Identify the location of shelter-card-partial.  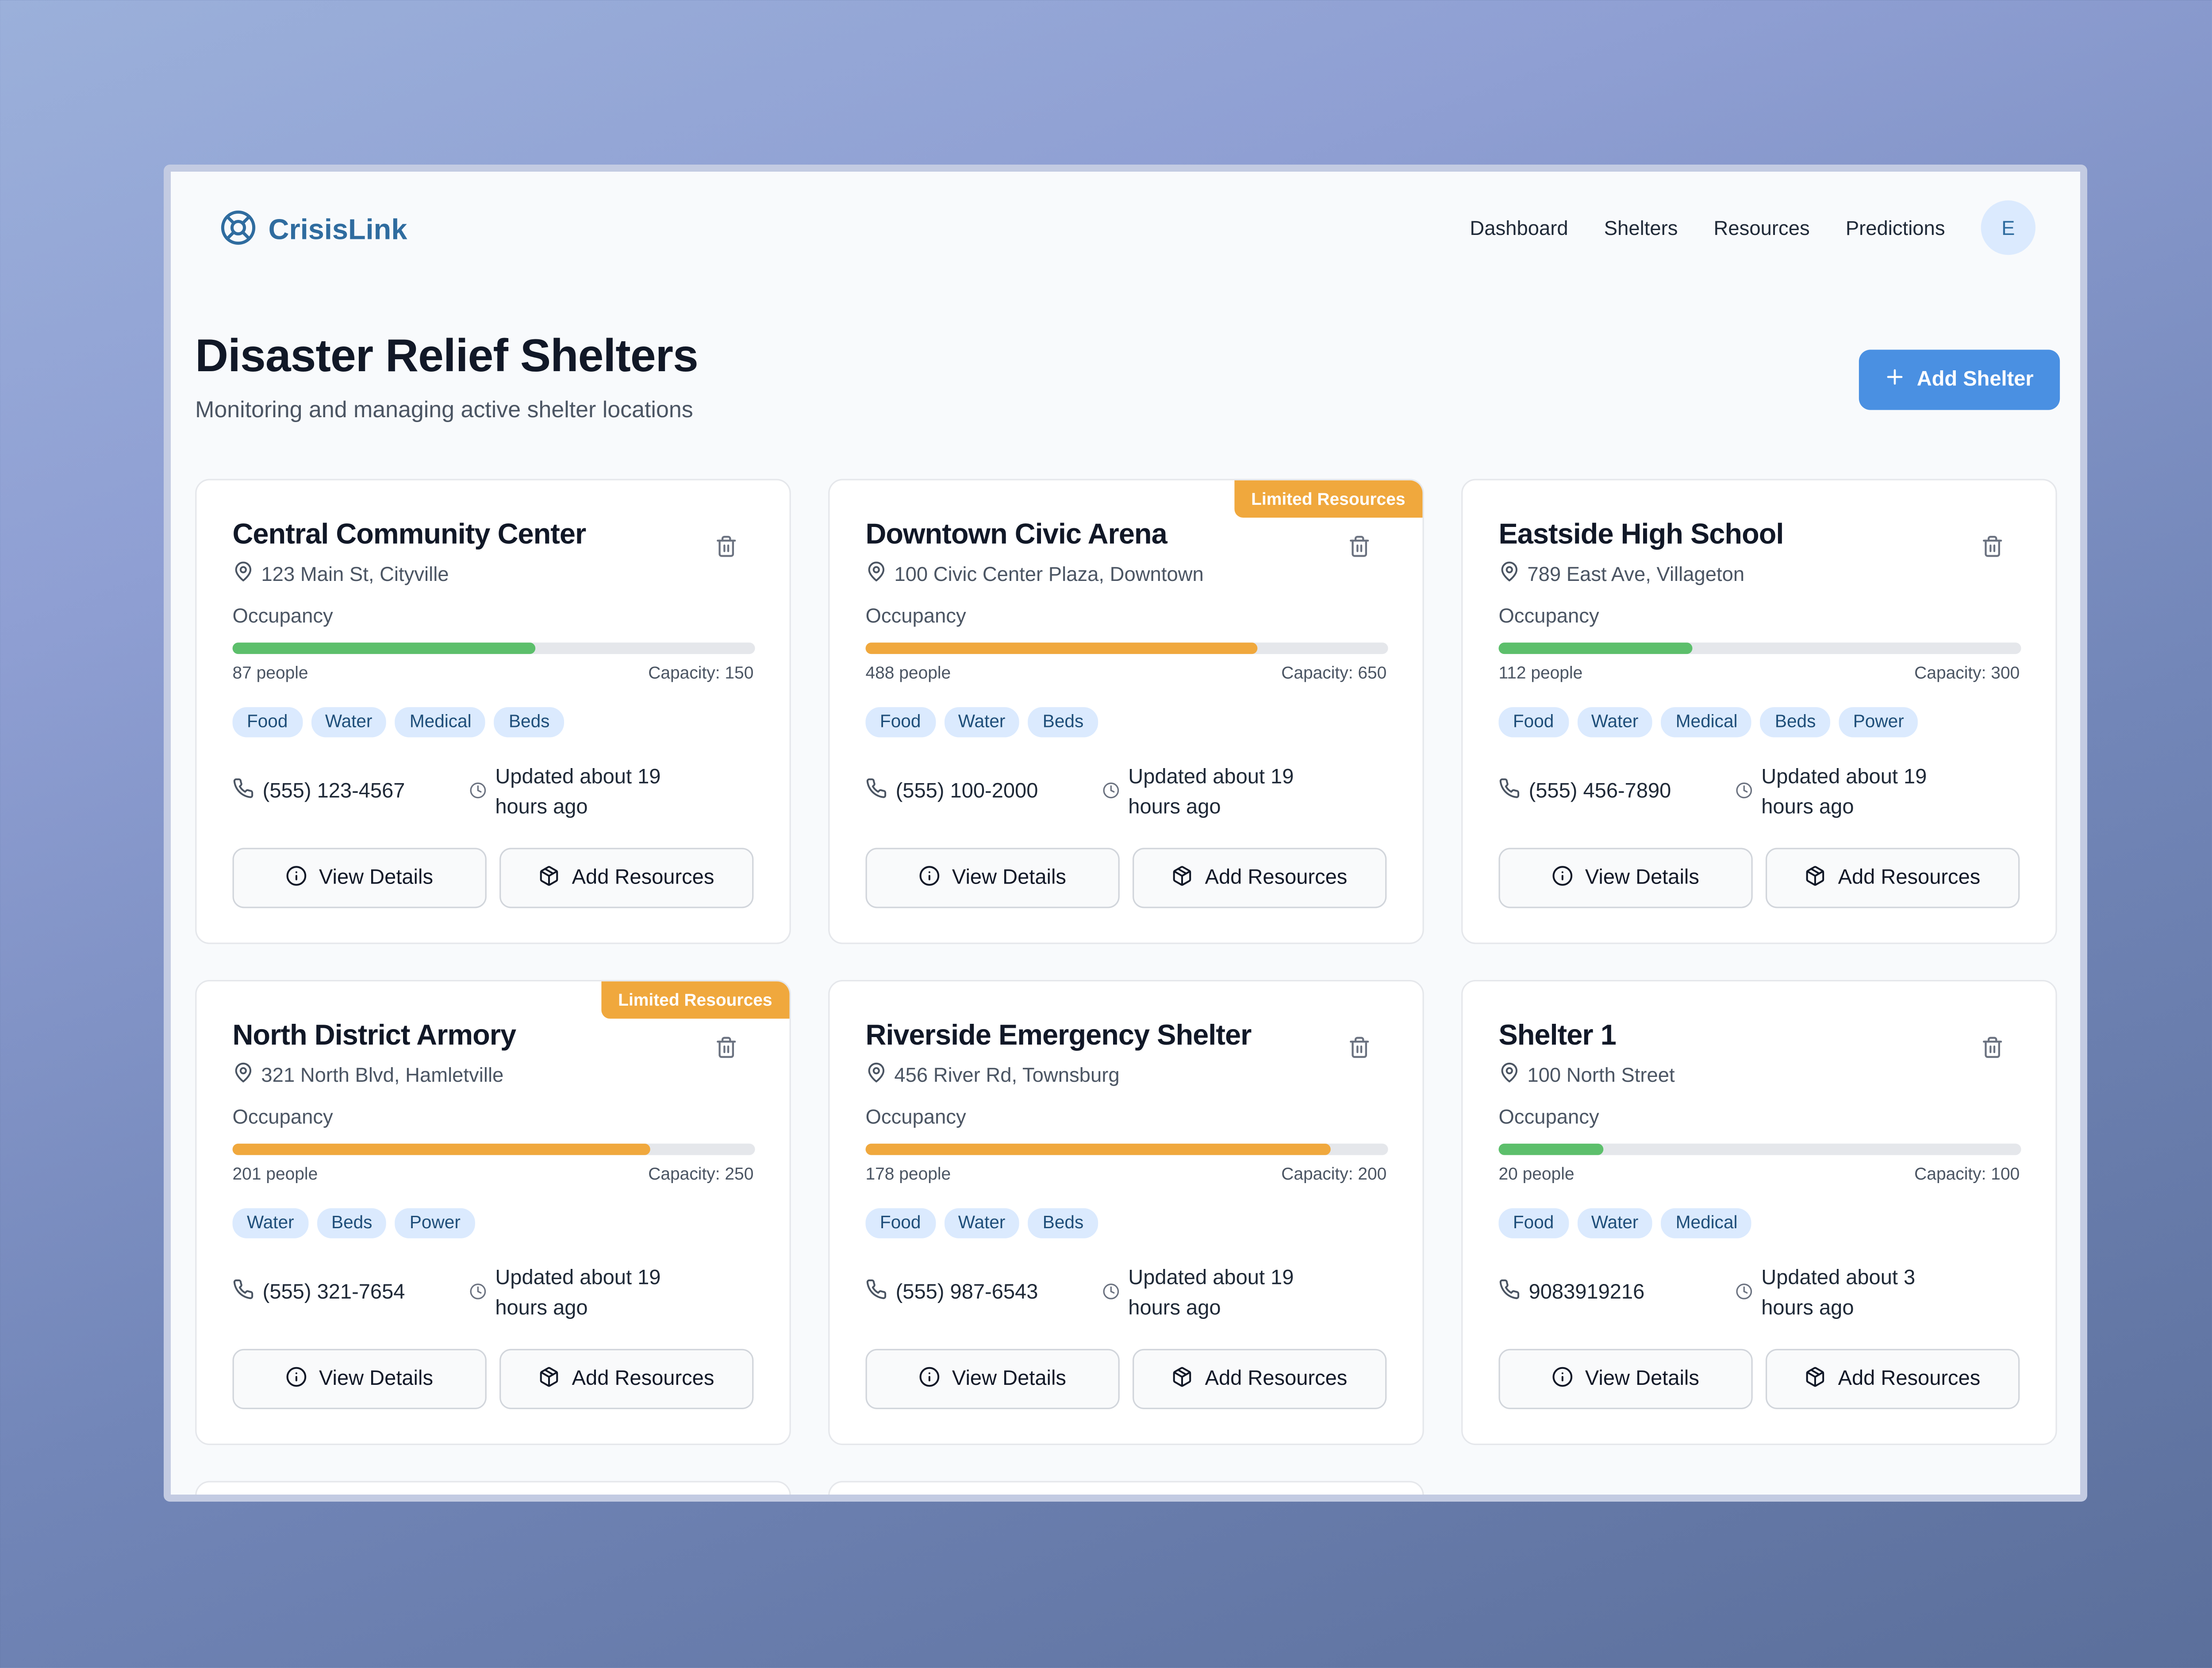
(1126, 1488).